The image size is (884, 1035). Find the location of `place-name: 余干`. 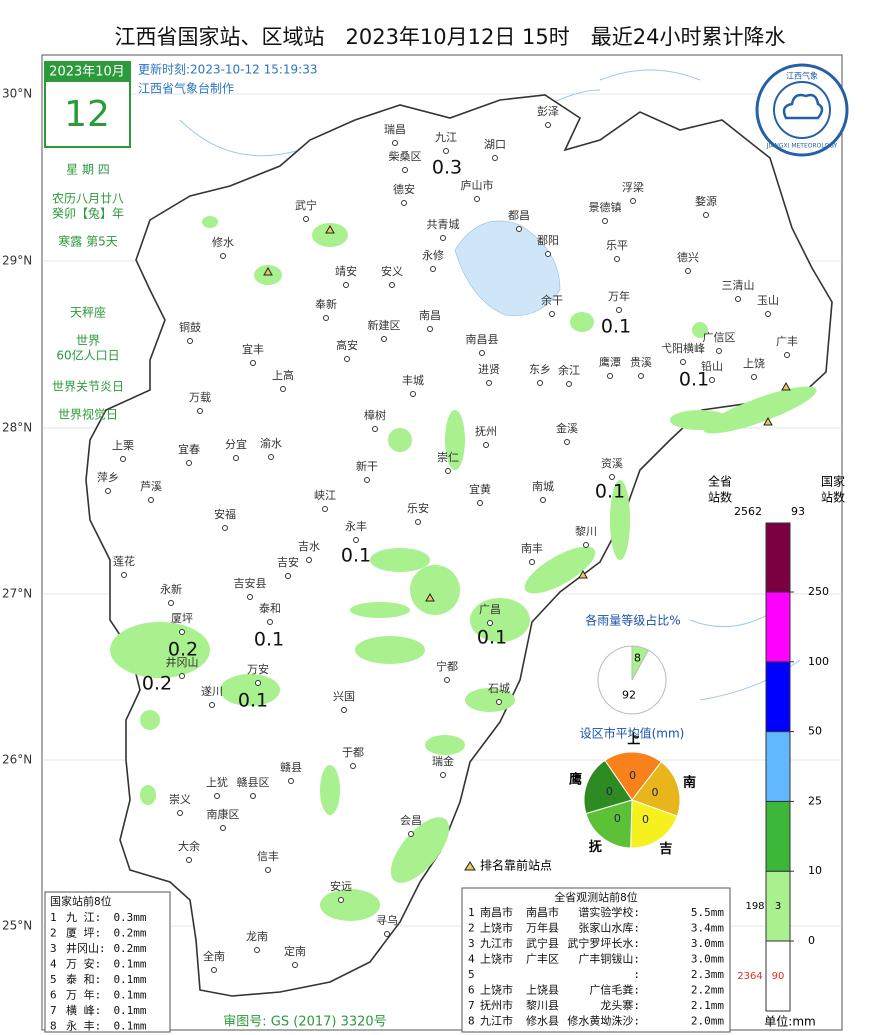

place-name: 余干 is located at coordinates (552, 300).